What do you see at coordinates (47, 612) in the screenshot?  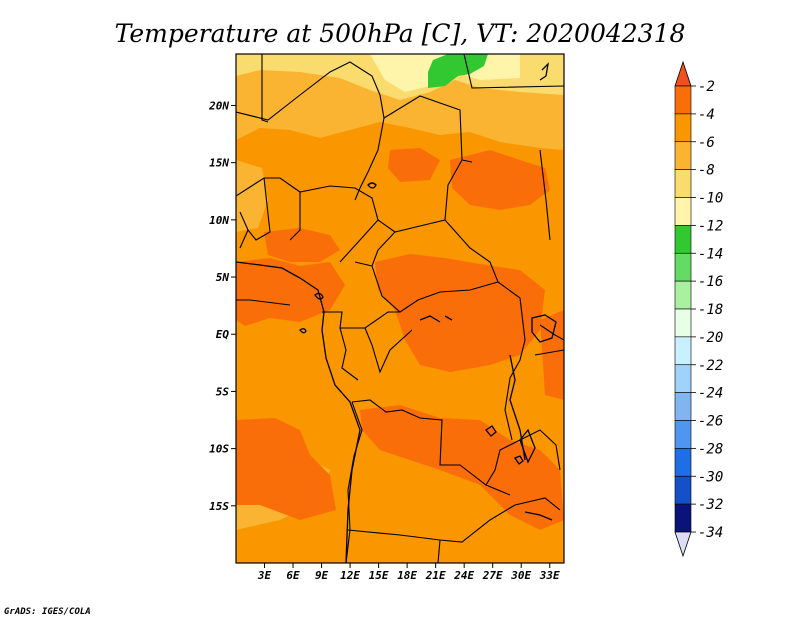 I see `grads-credit: GrADS: IGES/COLA` at bounding box center [47, 612].